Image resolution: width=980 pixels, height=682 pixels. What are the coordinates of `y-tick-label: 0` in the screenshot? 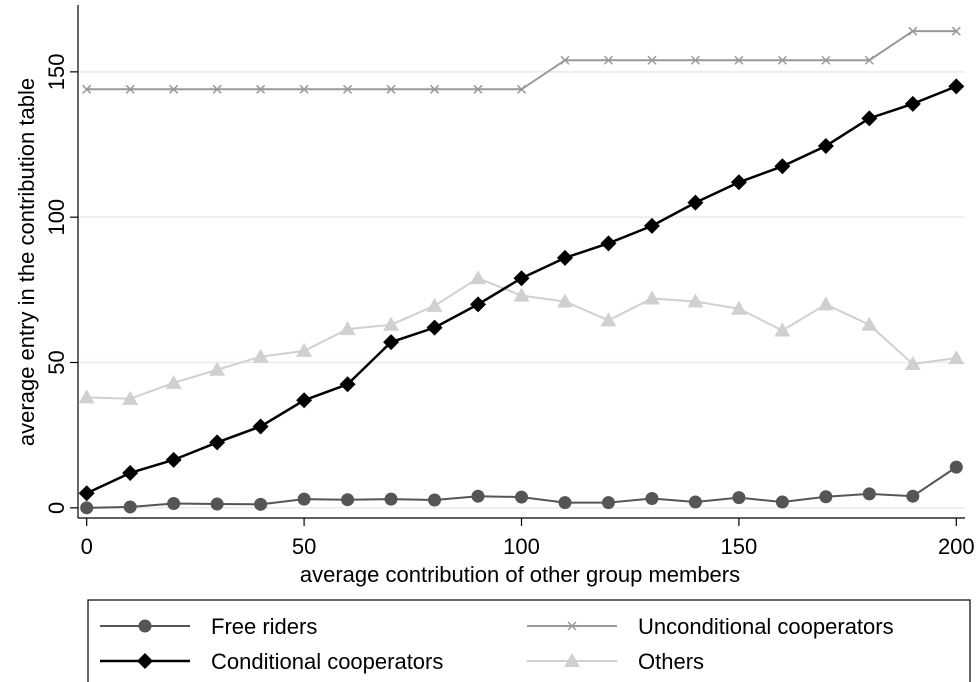 It's located at (56, 508).